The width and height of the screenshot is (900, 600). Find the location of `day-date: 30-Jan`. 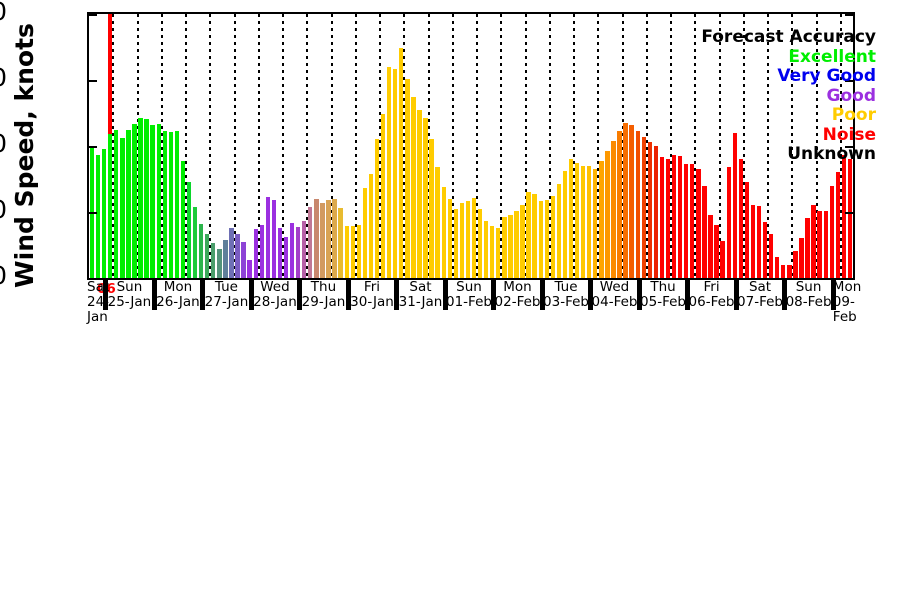

day-date: 30-Jan is located at coordinates (372, 302).